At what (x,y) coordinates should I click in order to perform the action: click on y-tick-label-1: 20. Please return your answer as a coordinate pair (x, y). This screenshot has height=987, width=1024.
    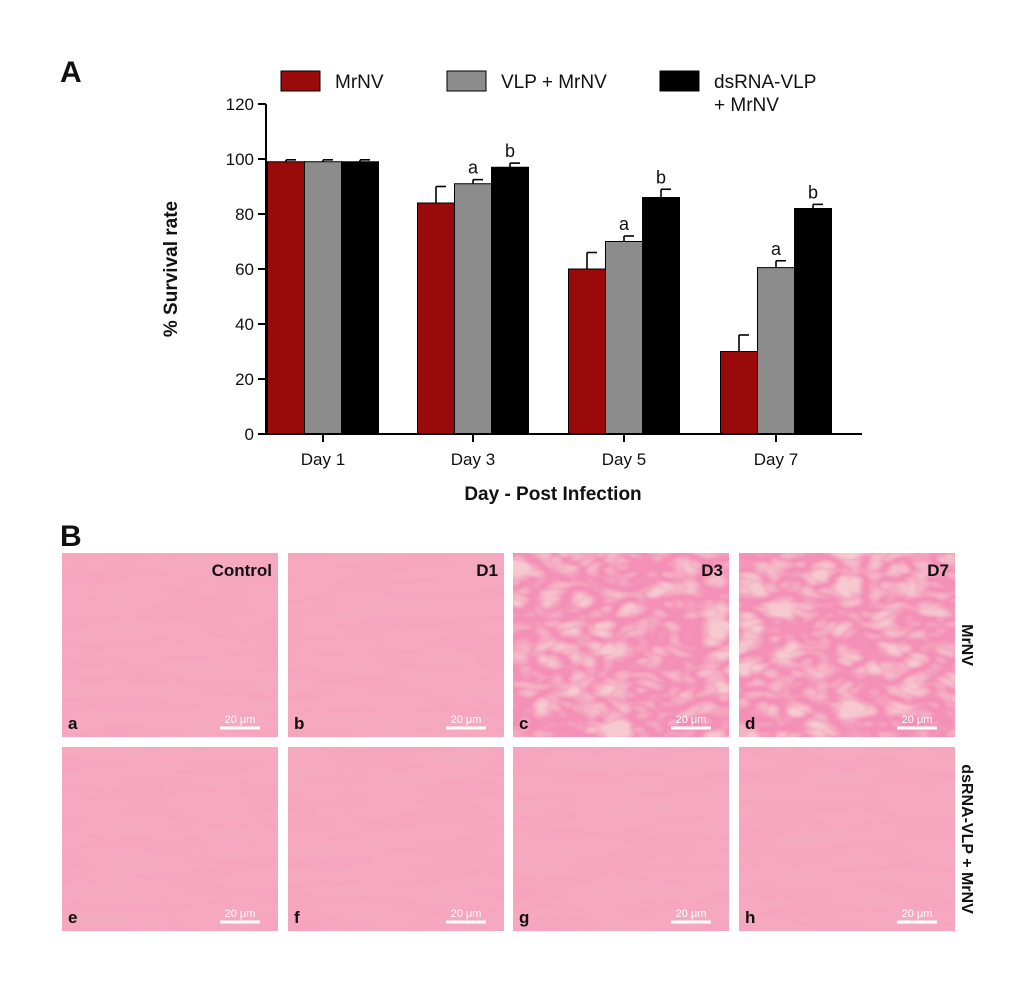
    Looking at the image, I should click on (244, 379).